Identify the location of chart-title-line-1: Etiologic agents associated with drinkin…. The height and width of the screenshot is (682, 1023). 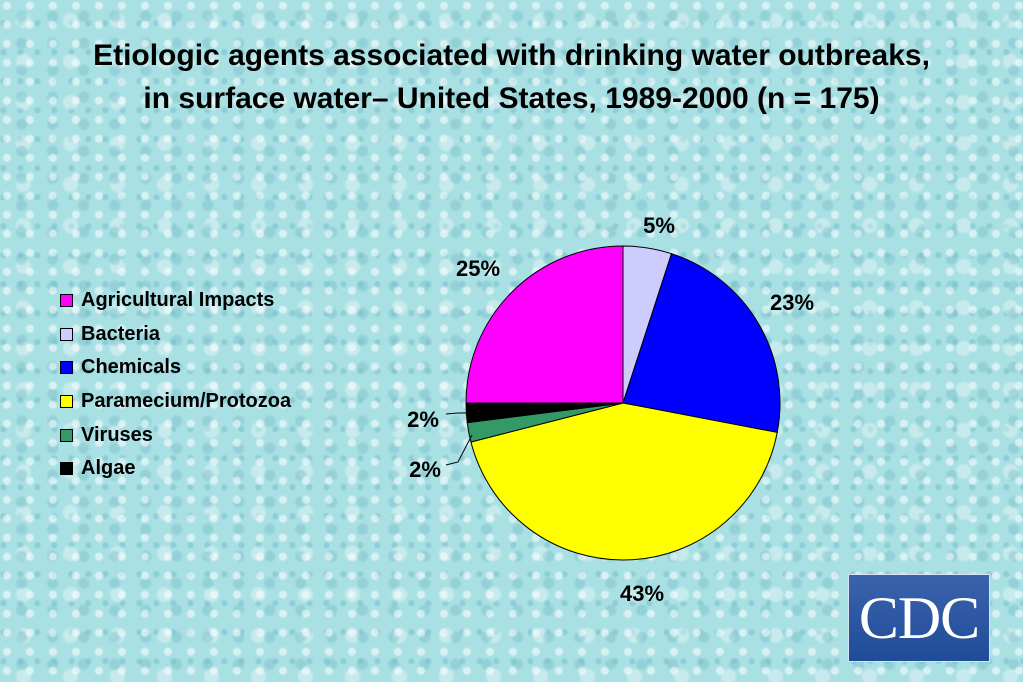
(511, 55).